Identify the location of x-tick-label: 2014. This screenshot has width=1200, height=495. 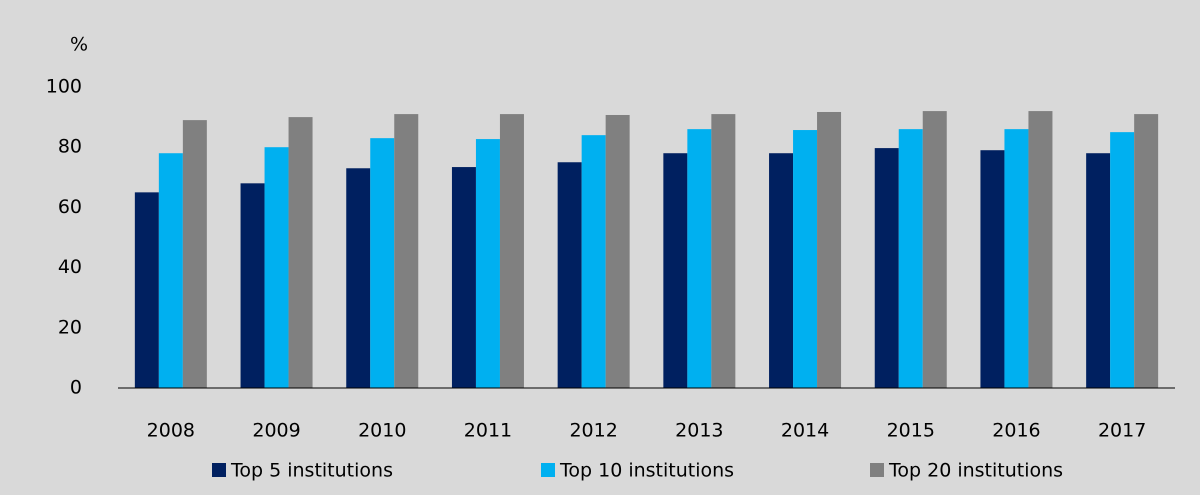
(805, 431).